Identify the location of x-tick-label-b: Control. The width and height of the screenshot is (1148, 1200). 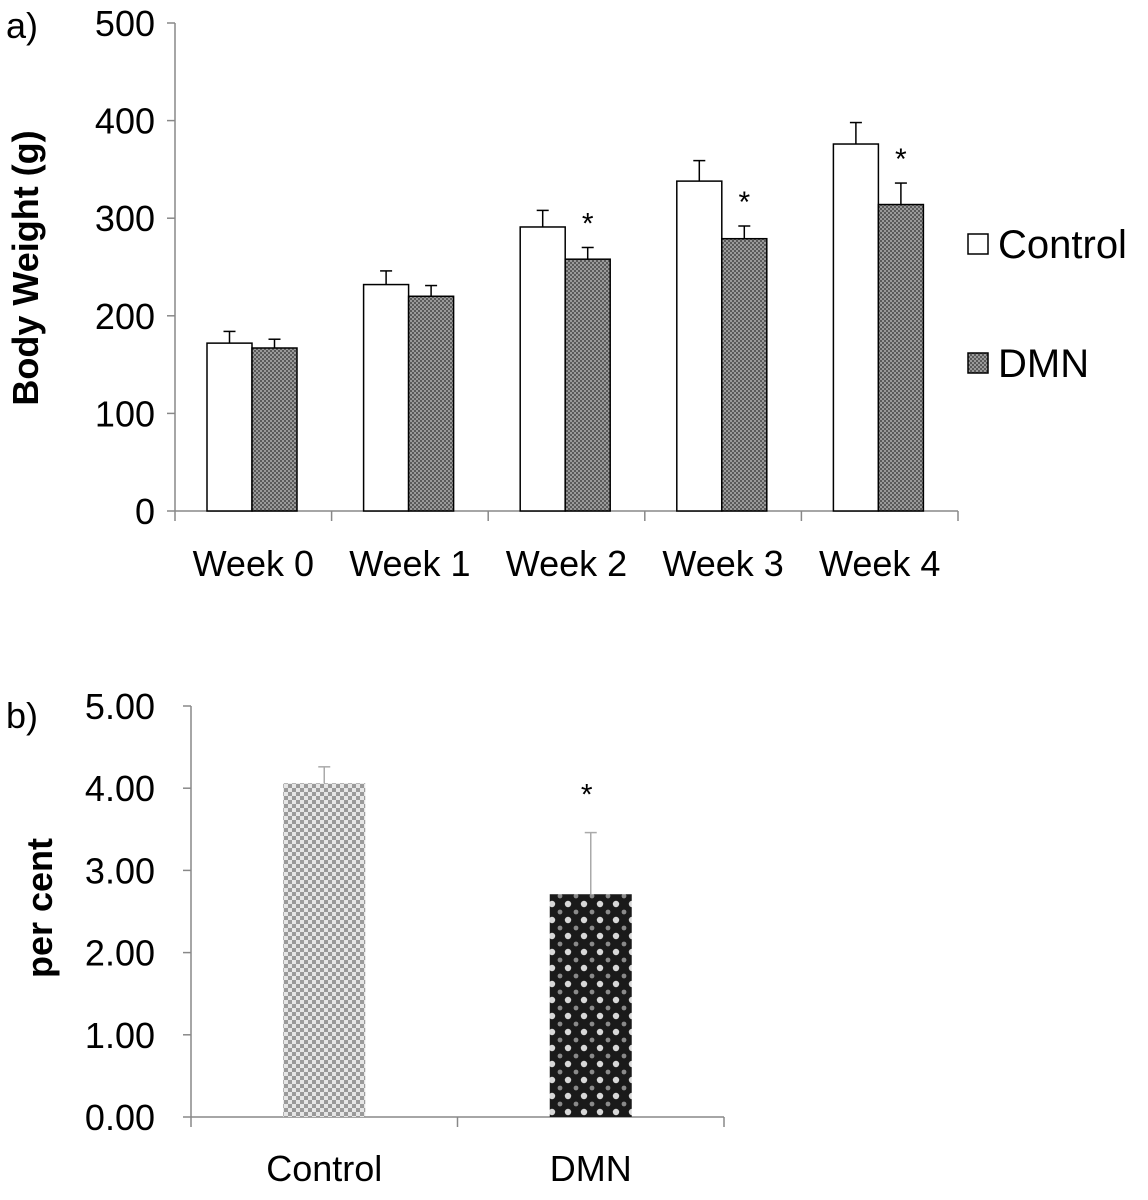
(324, 1168).